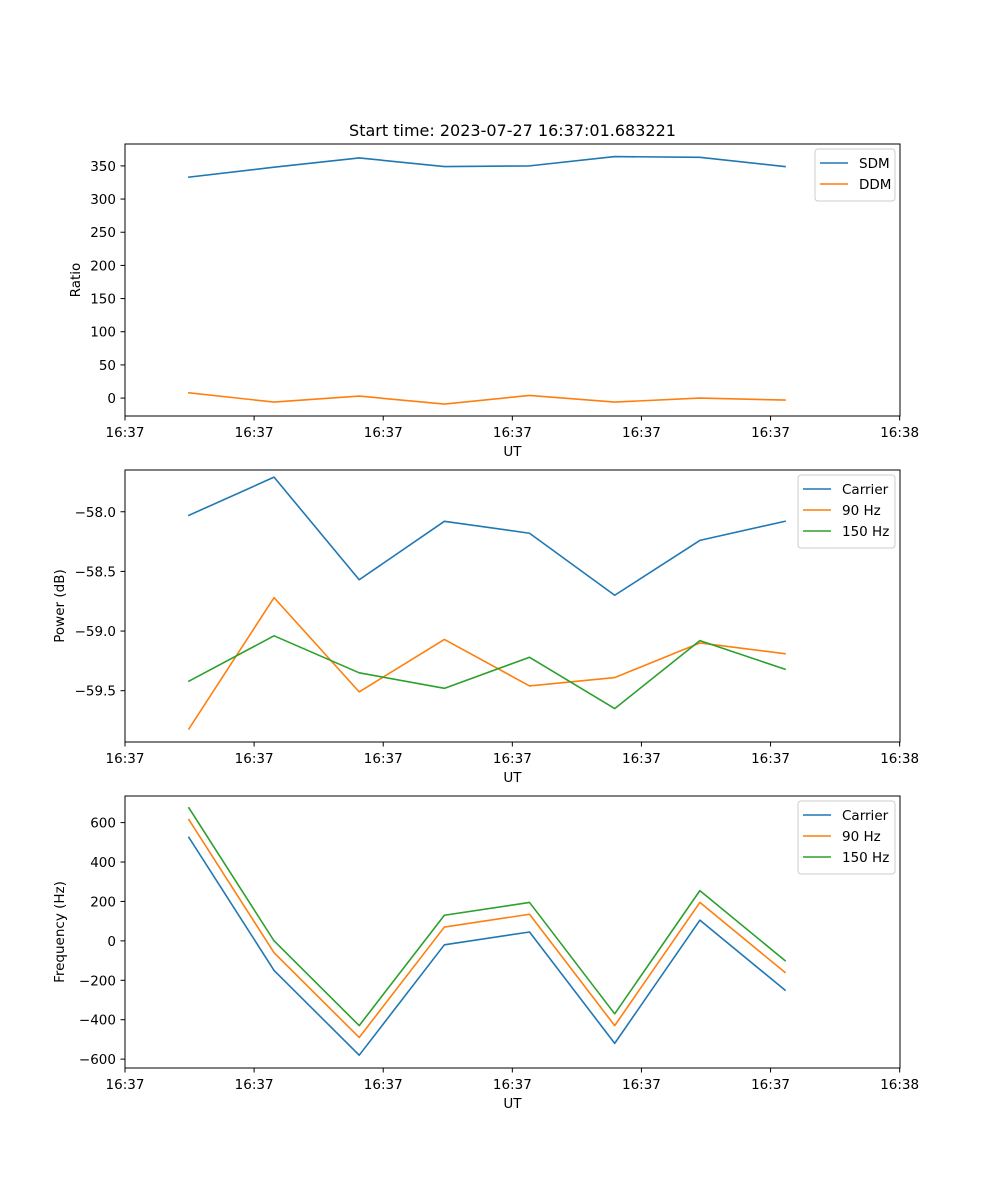  Describe the element at coordinates (95, 632) in the screenshot. I see `y-tick-label: −59.0` at that location.